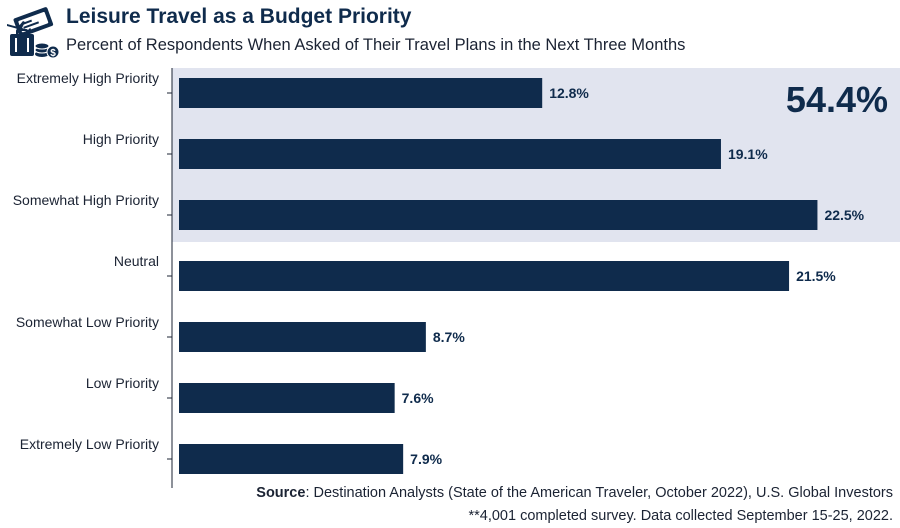 This screenshot has width=900, height=528. I want to click on highlight-callout: 54.4%, so click(837, 99).